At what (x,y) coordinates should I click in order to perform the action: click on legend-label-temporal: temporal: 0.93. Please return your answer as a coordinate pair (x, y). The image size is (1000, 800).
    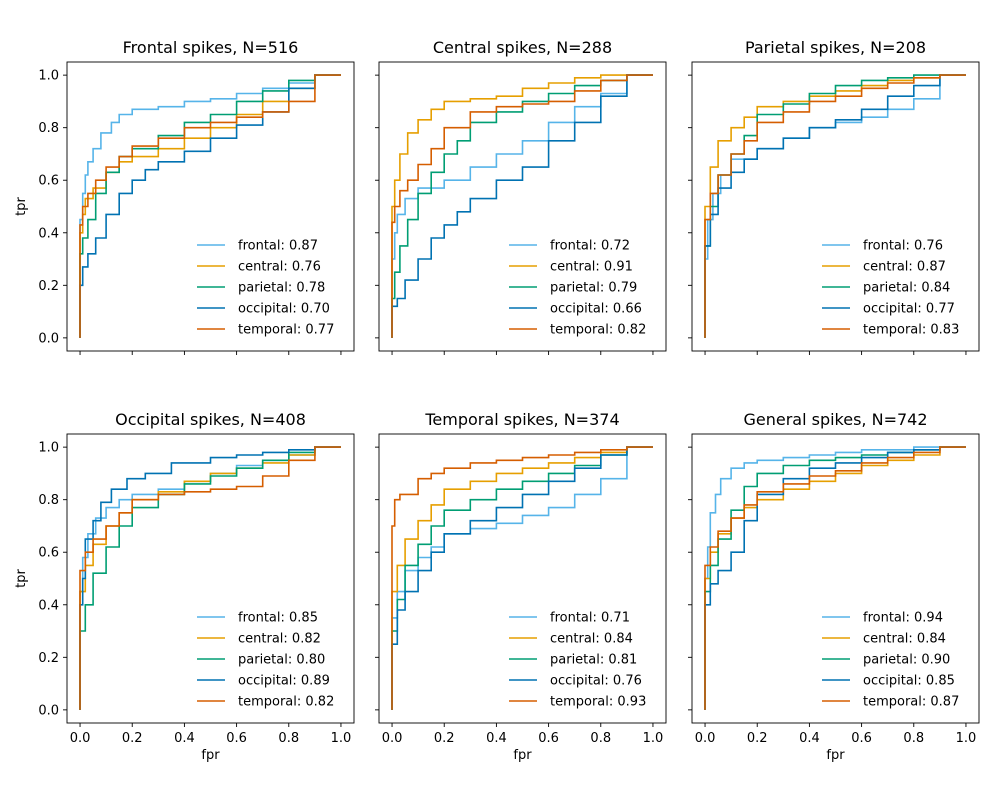
    Looking at the image, I should click on (598, 702).